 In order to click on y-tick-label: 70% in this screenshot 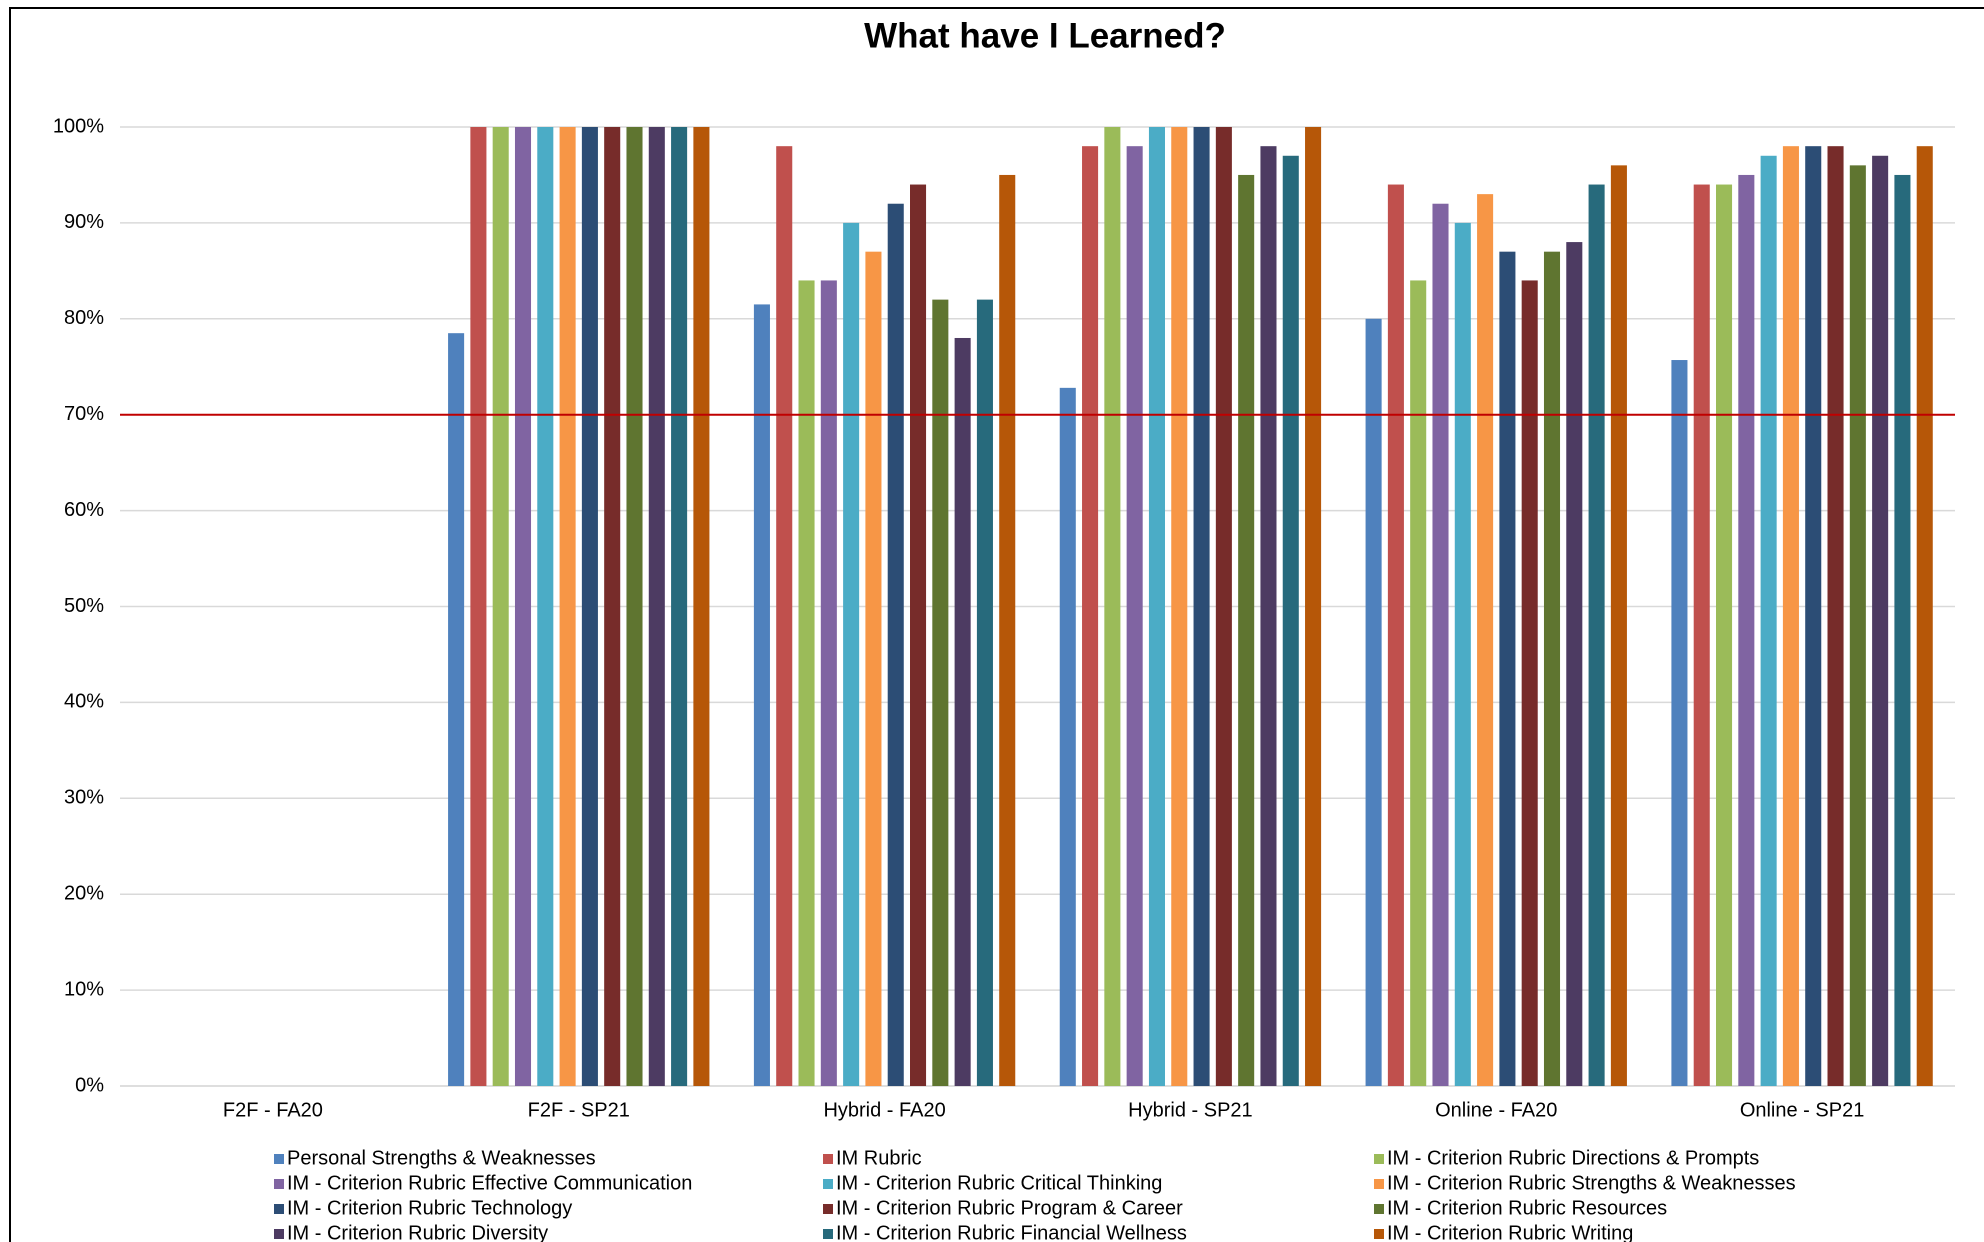, I will do `click(84, 414)`.